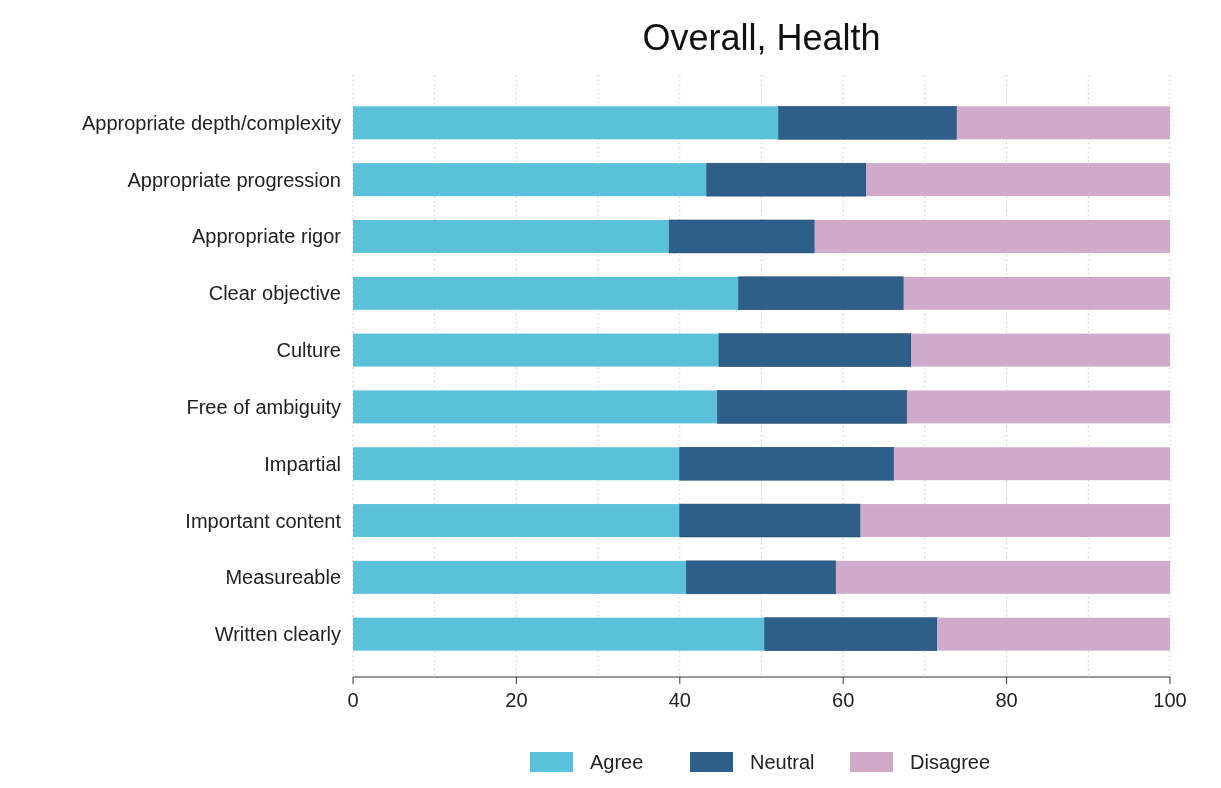 Image resolution: width=1221 pixels, height=788 pixels. I want to click on y-tick-label: Important content, so click(263, 520).